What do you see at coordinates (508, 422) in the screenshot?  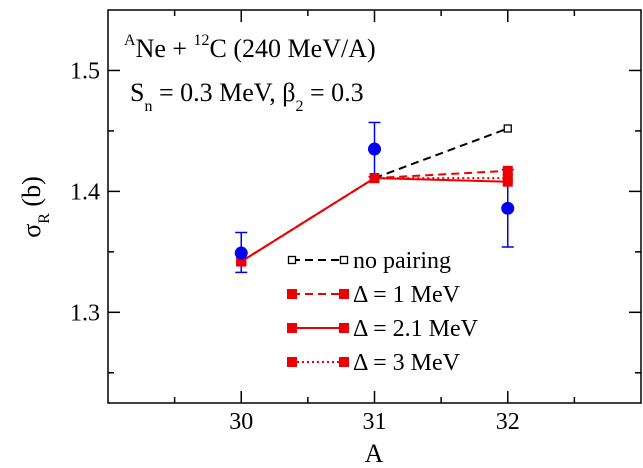 I see `x-tick-label: 32` at bounding box center [508, 422].